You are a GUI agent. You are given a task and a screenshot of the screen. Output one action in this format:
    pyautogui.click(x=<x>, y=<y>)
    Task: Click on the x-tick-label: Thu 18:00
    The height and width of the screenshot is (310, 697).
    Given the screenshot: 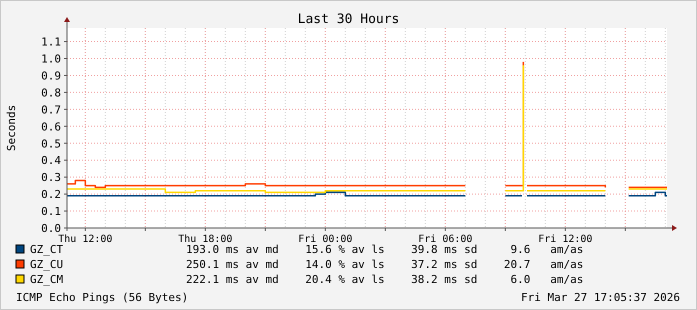 What is the action you would take?
    pyautogui.click(x=205, y=239)
    